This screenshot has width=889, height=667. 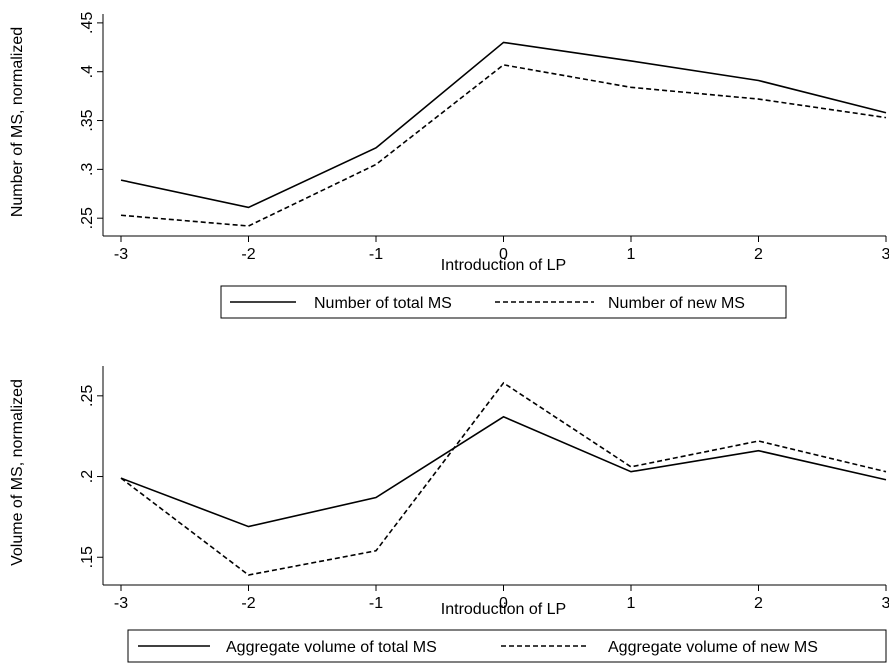 I want to click on y-tick-label: .35, so click(x=87, y=120).